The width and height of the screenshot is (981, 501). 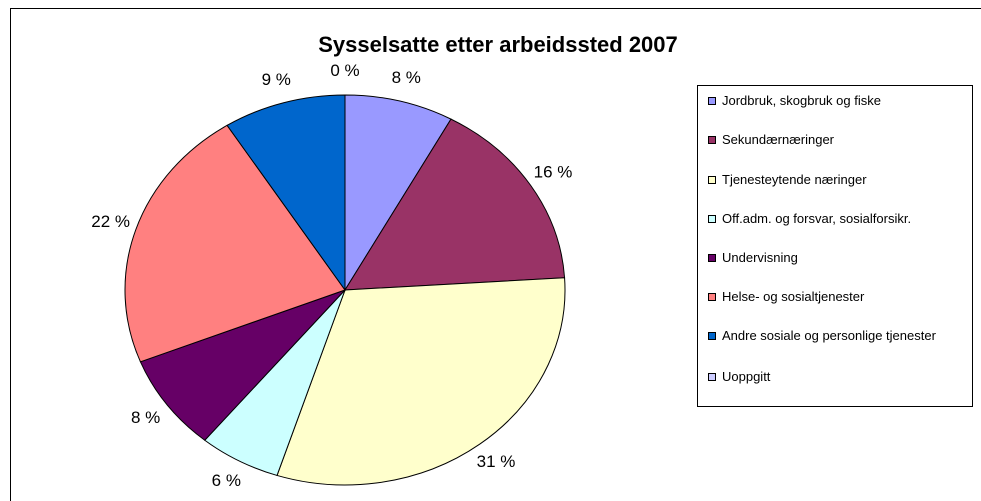 I want to click on legend-item: Tjenesteytende næringer, so click(x=839, y=180).